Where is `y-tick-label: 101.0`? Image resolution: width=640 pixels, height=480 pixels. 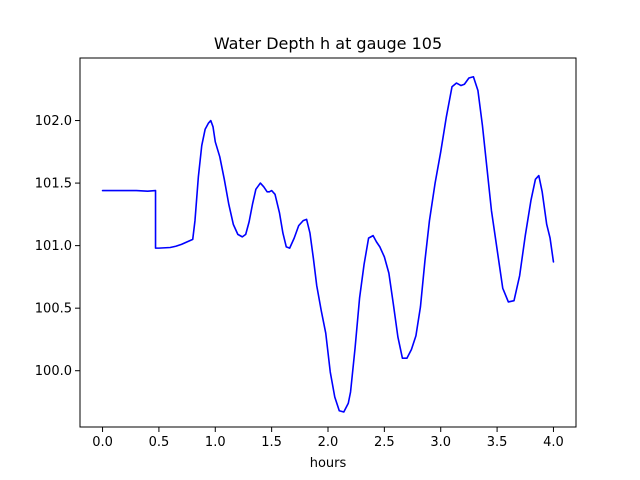
y-tick-label: 101.0 is located at coordinates (53, 246).